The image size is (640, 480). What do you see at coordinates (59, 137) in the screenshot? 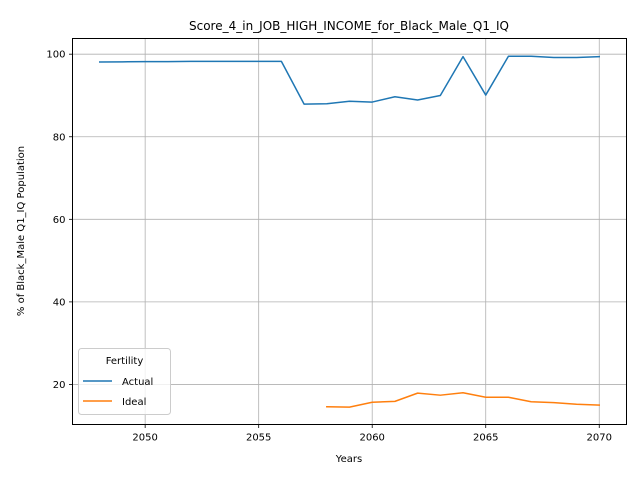
I see `y-tick-label: 80` at bounding box center [59, 137].